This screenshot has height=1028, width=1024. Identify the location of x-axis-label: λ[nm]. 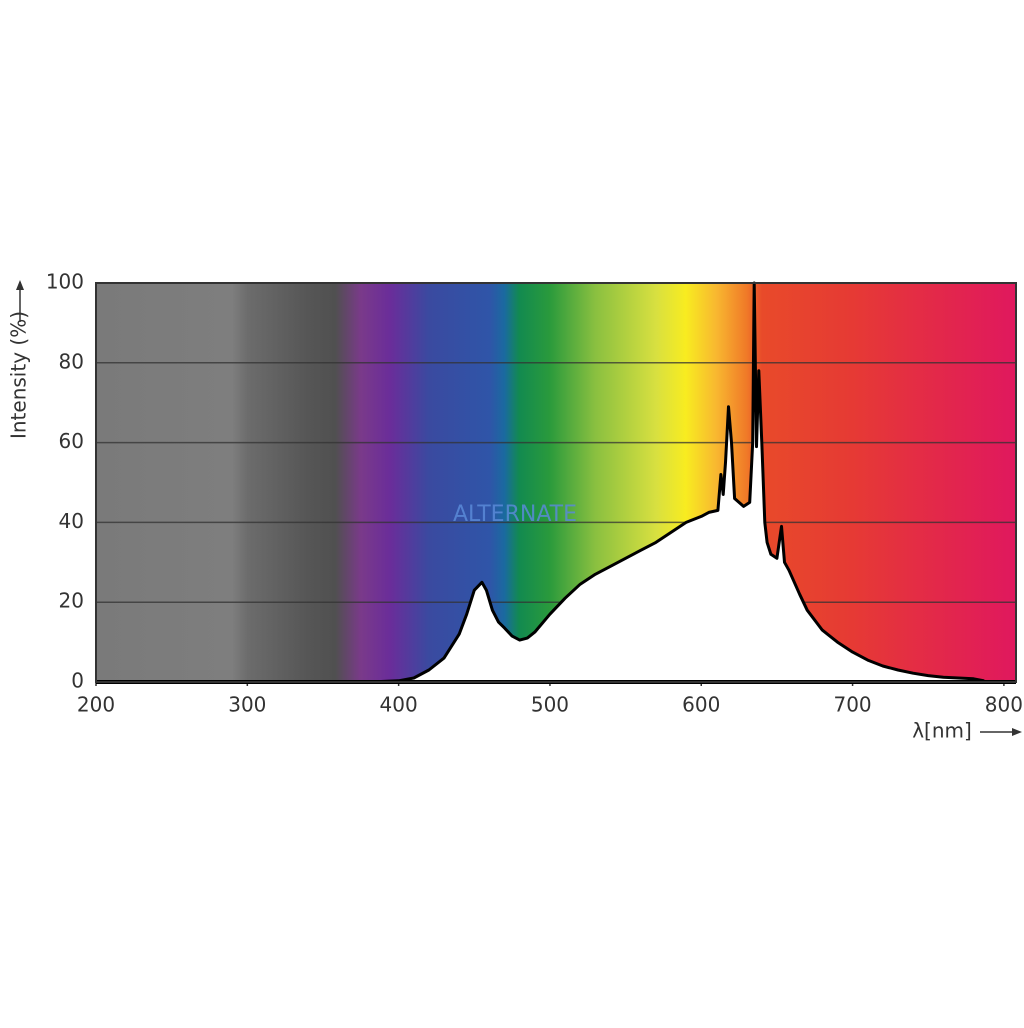
(942, 731).